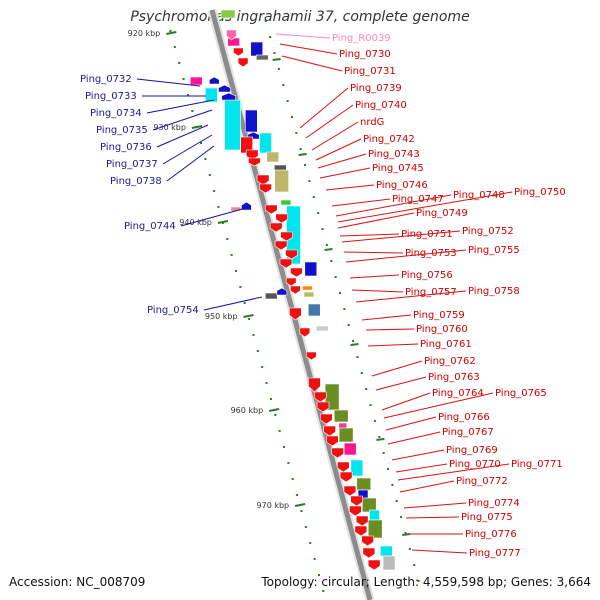 Image resolution: width=600 pixels, height=600 pixels. What do you see at coordinates (106, 79) in the screenshot?
I see `gene-label: Ping_0732` at bounding box center [106, 79].